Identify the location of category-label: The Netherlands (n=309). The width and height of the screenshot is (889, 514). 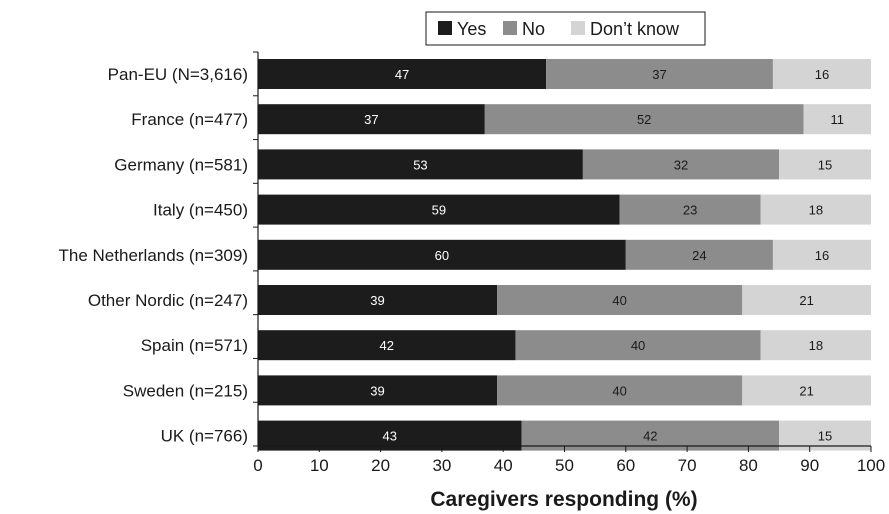
(153, 255).